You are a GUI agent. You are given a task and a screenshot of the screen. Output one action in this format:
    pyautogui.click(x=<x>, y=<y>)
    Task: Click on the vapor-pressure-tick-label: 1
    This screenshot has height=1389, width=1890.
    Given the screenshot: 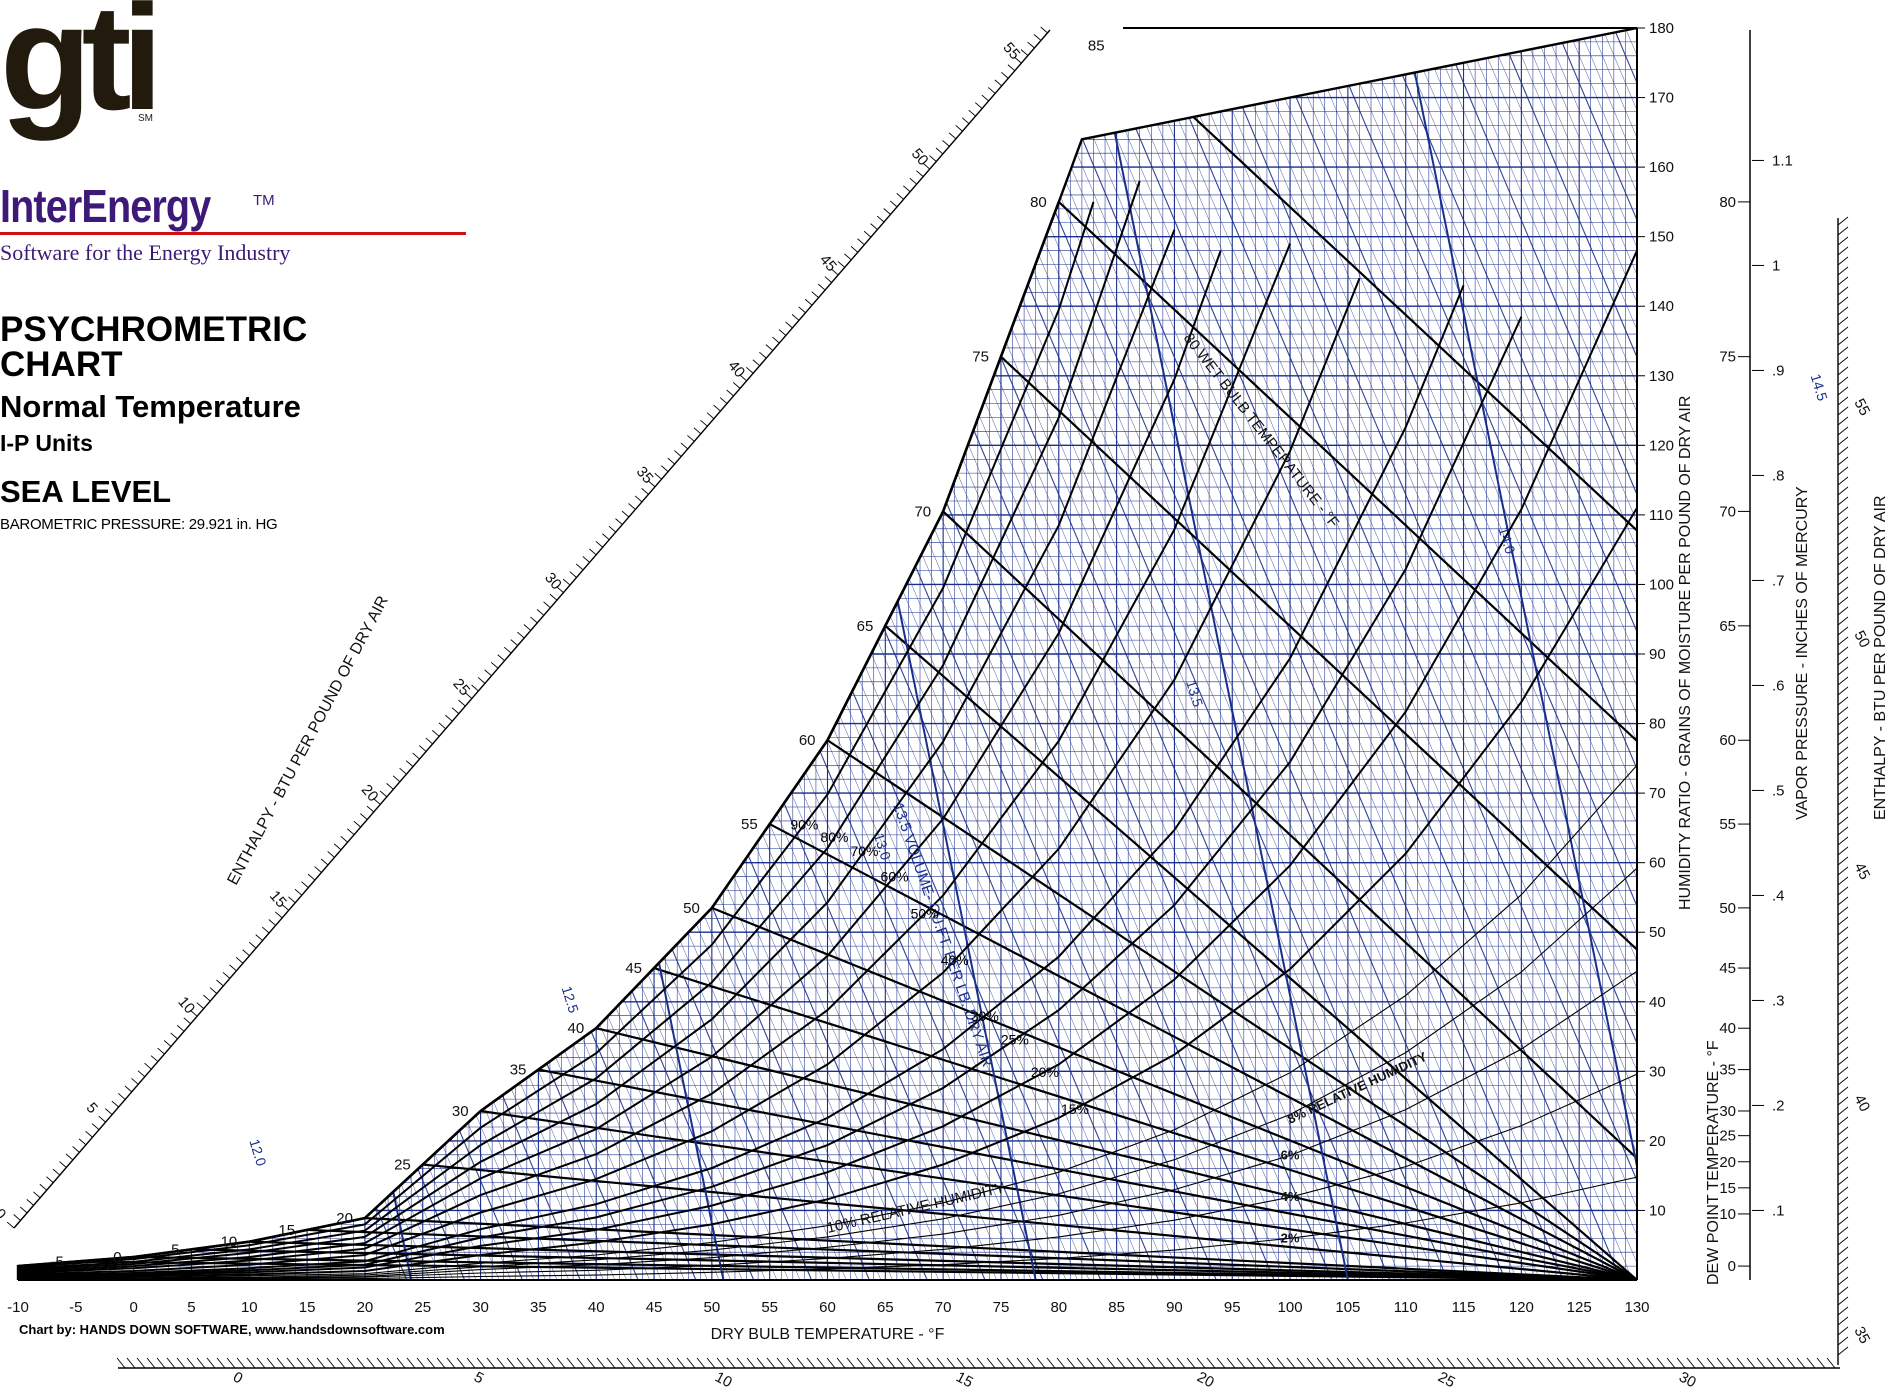 What is the action you would take?
    pyautogui.click(x=1776, y=265)
    